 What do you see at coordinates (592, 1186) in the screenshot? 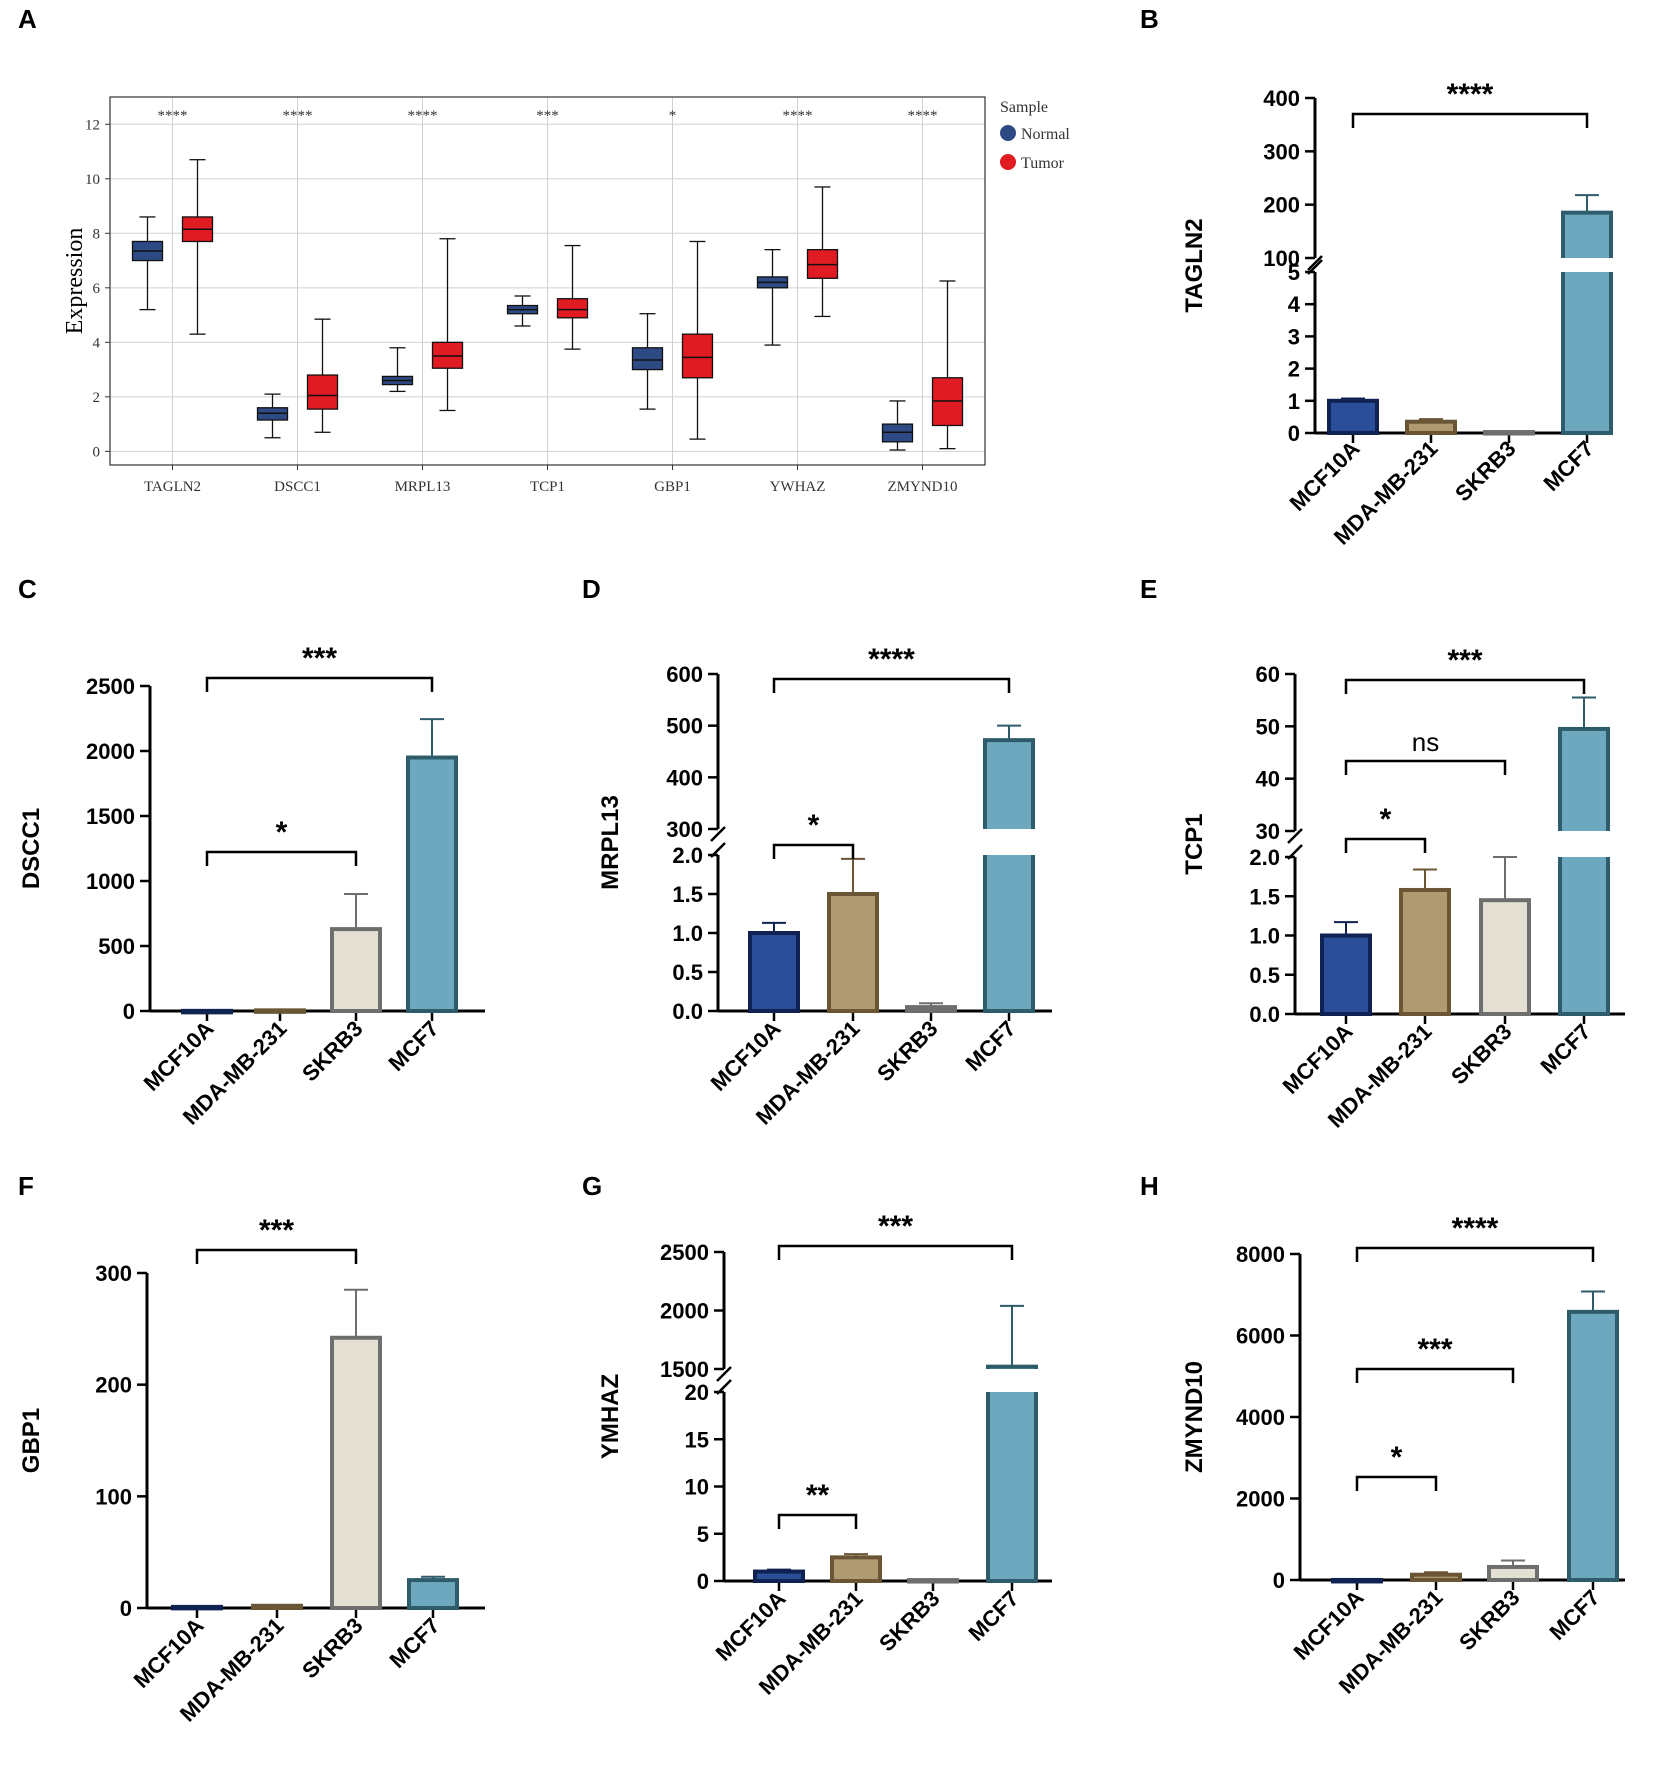
I see `panel-letter: G` at bounding box center [592, 1186].